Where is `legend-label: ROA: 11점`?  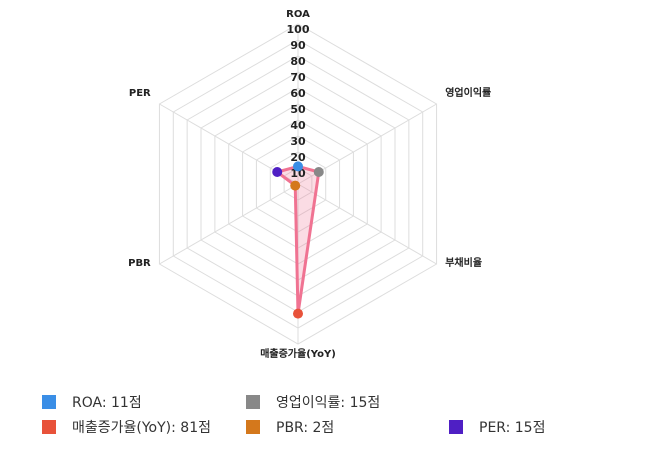
legend-label: ROA: 11점 is located at coordinates (107, 403).